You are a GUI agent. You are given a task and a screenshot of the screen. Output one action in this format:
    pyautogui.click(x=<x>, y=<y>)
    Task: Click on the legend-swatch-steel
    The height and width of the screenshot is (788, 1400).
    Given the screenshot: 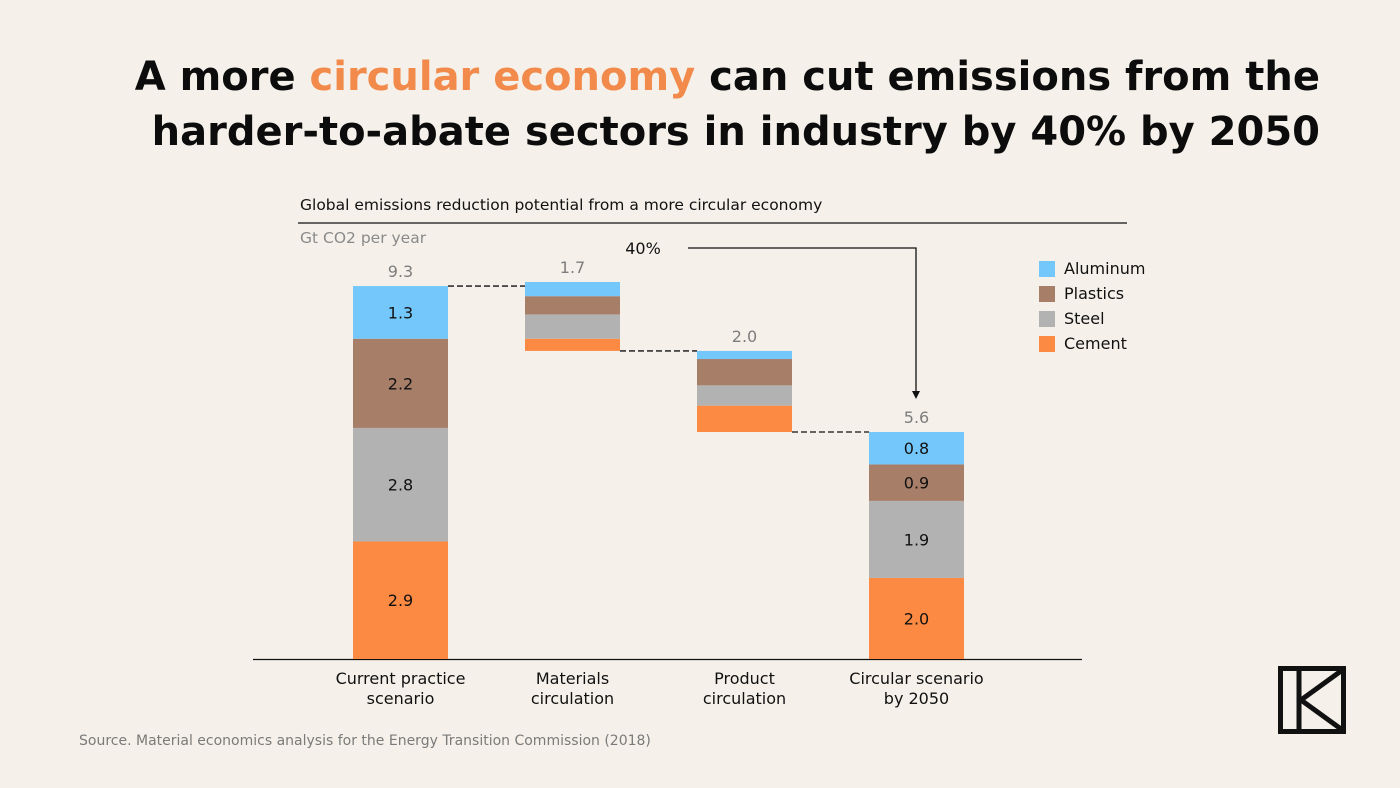 What is the action you would take?
    pyautogui.click(x=1047, y=319)
    